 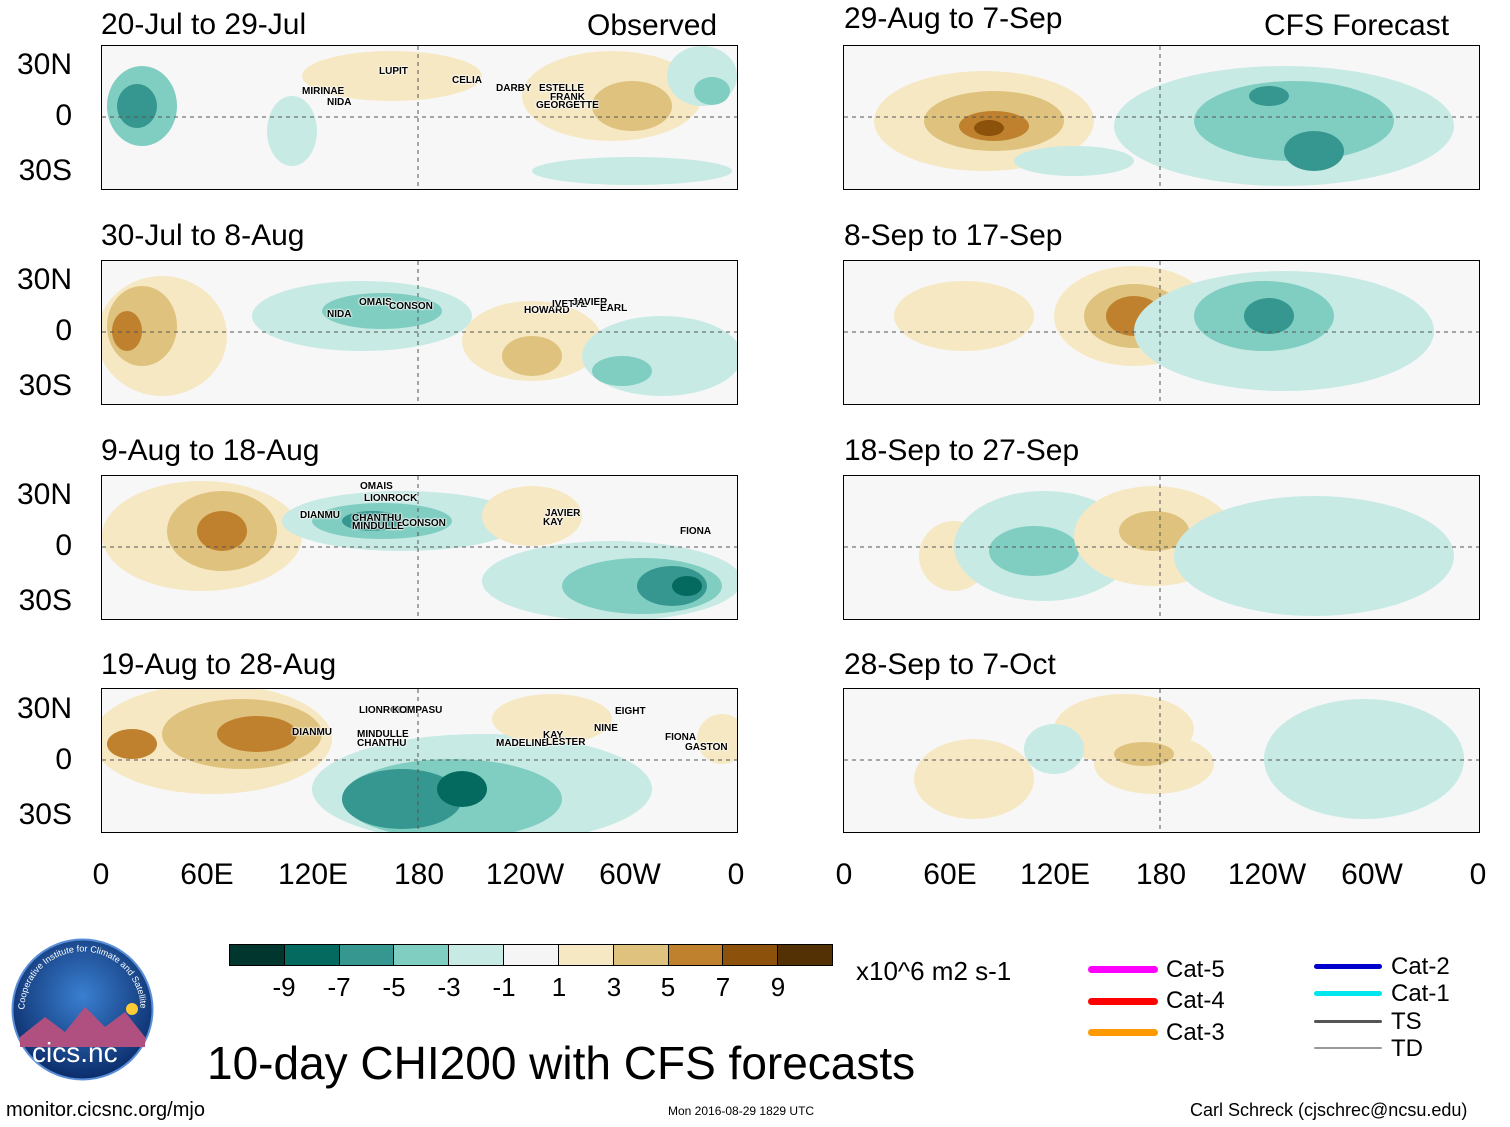 What do you see at coordinates (561, 1063) in the screenshot?
I see `main-title: 10-day CHI200 with CFS forecasts` at bounding box center [561, 1063].